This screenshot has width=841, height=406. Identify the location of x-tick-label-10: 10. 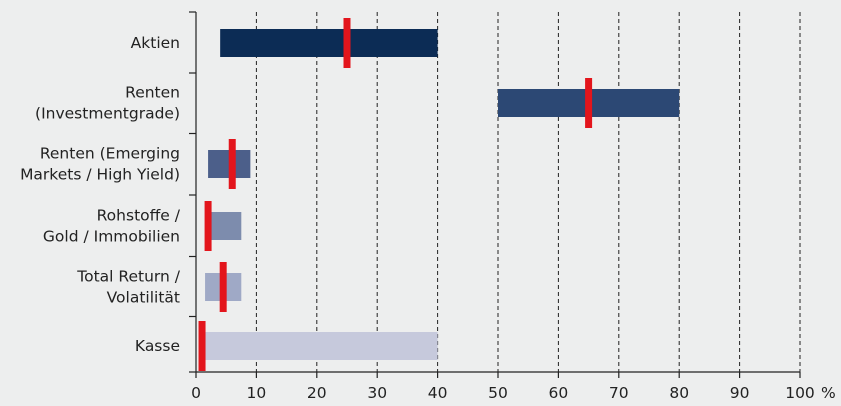
(257, 393).